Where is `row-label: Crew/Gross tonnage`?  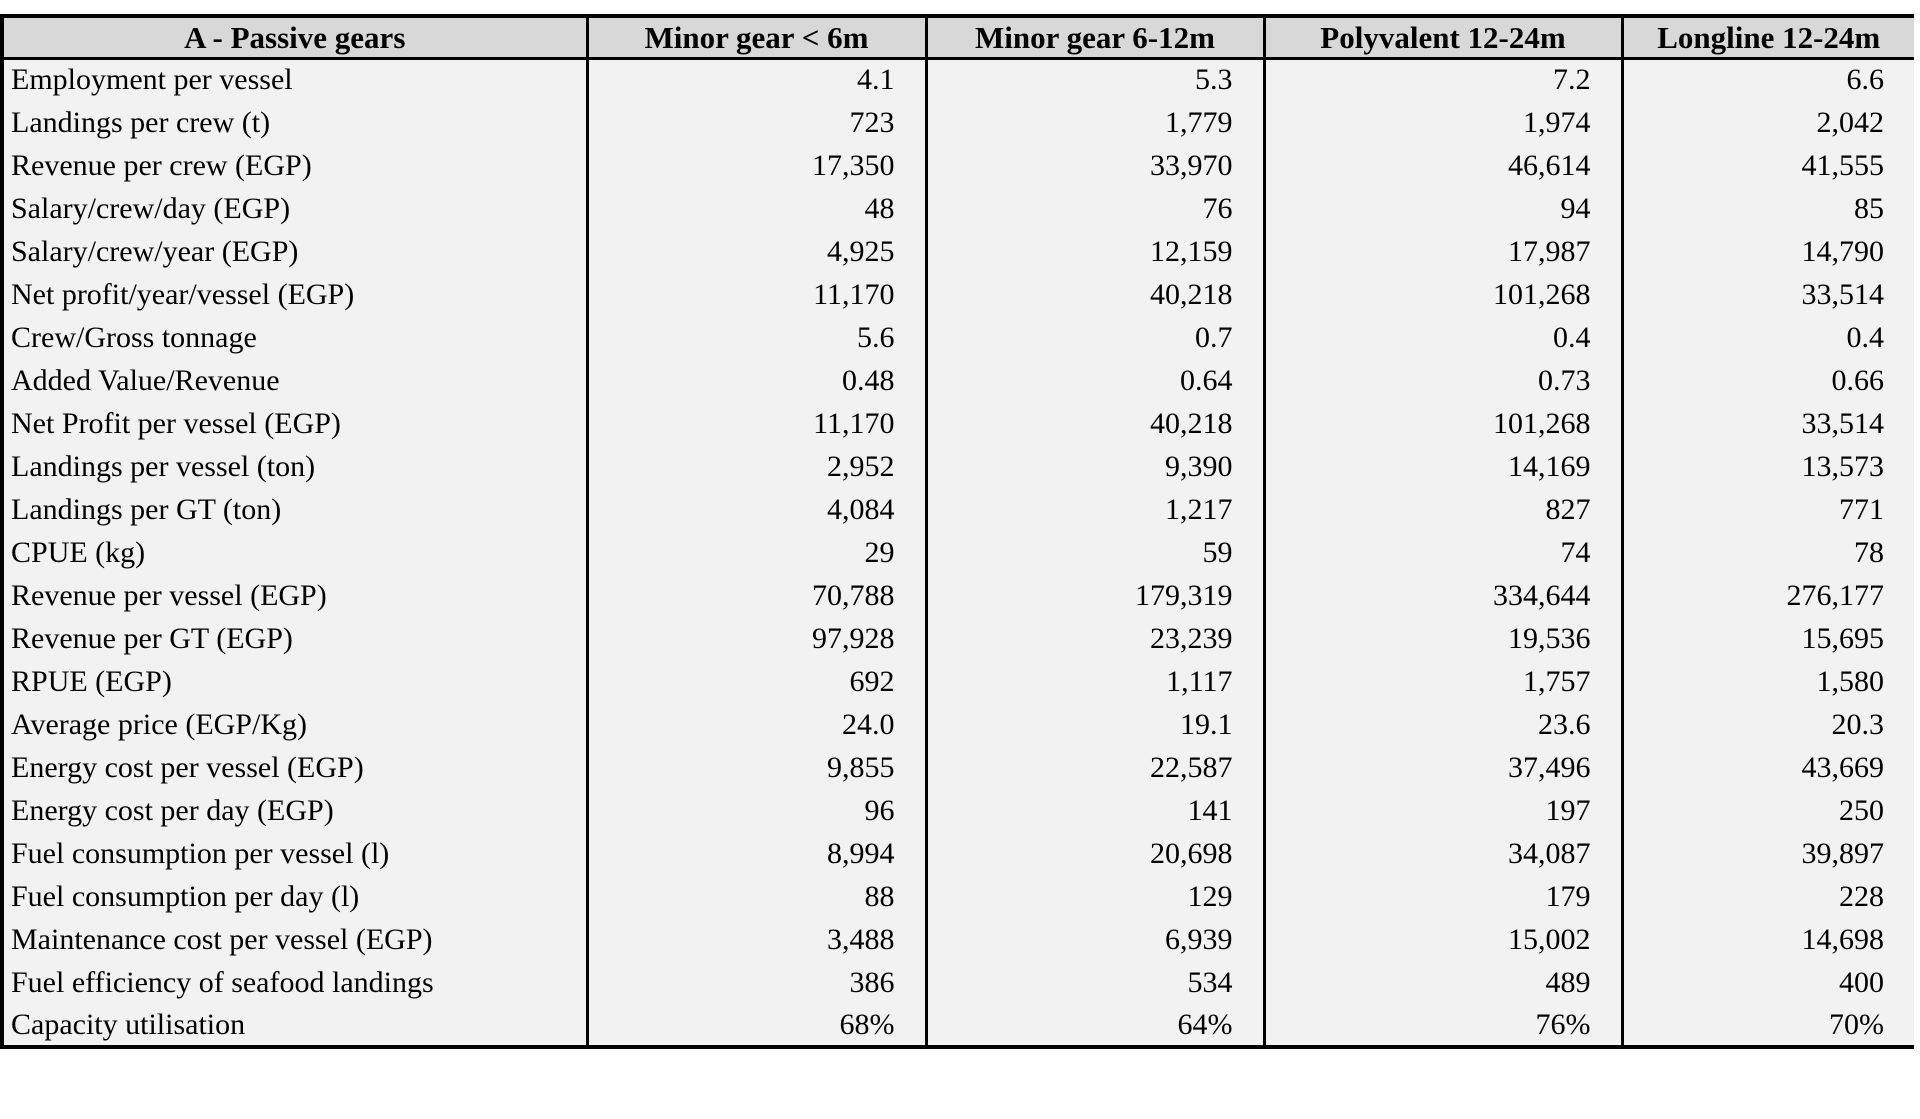 row-label: Crew/Gross tonnage is located at coordinates (295, 337).